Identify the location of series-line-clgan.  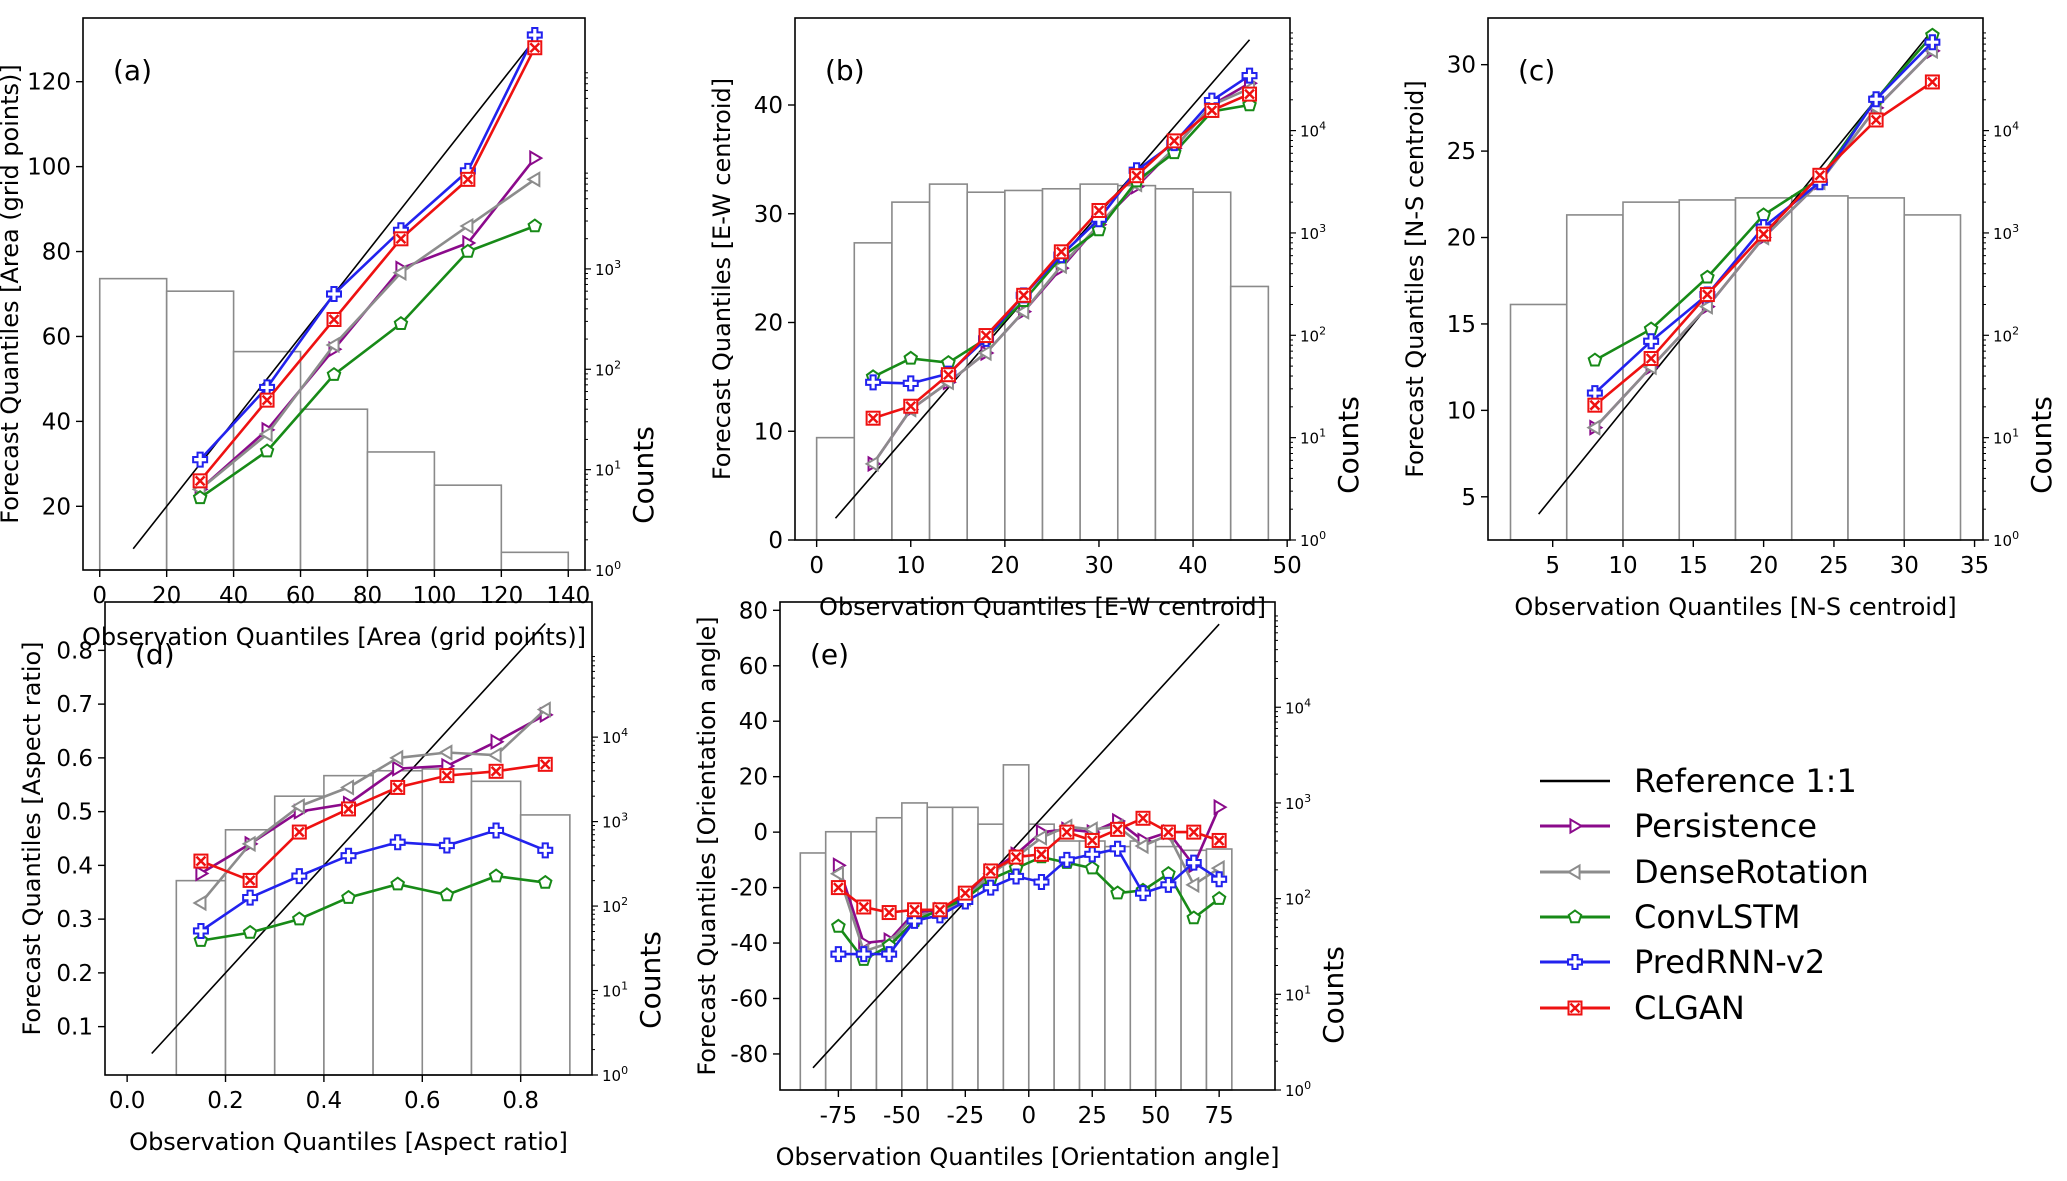
(1028, 865).